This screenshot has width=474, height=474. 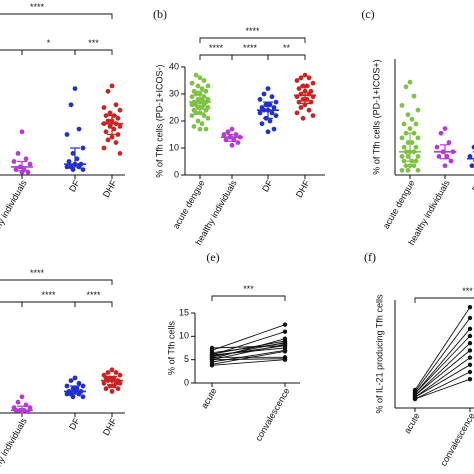 I want to click on panel-label: (f), so click(x=370, y=257).